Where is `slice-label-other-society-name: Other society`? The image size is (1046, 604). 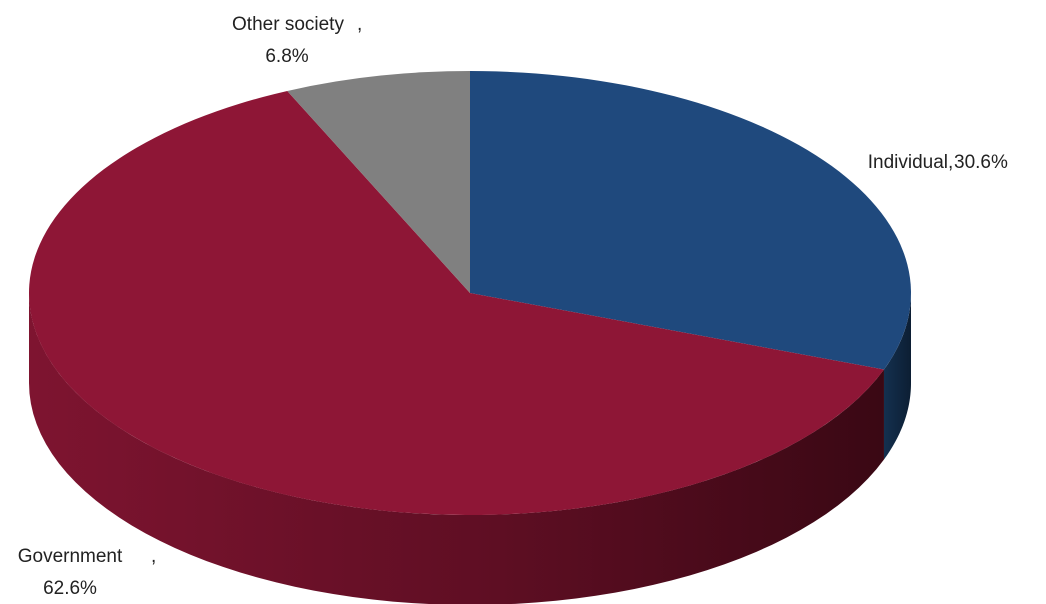
slice-label-other-society-name: Other society is located at coordinates (288, 24).